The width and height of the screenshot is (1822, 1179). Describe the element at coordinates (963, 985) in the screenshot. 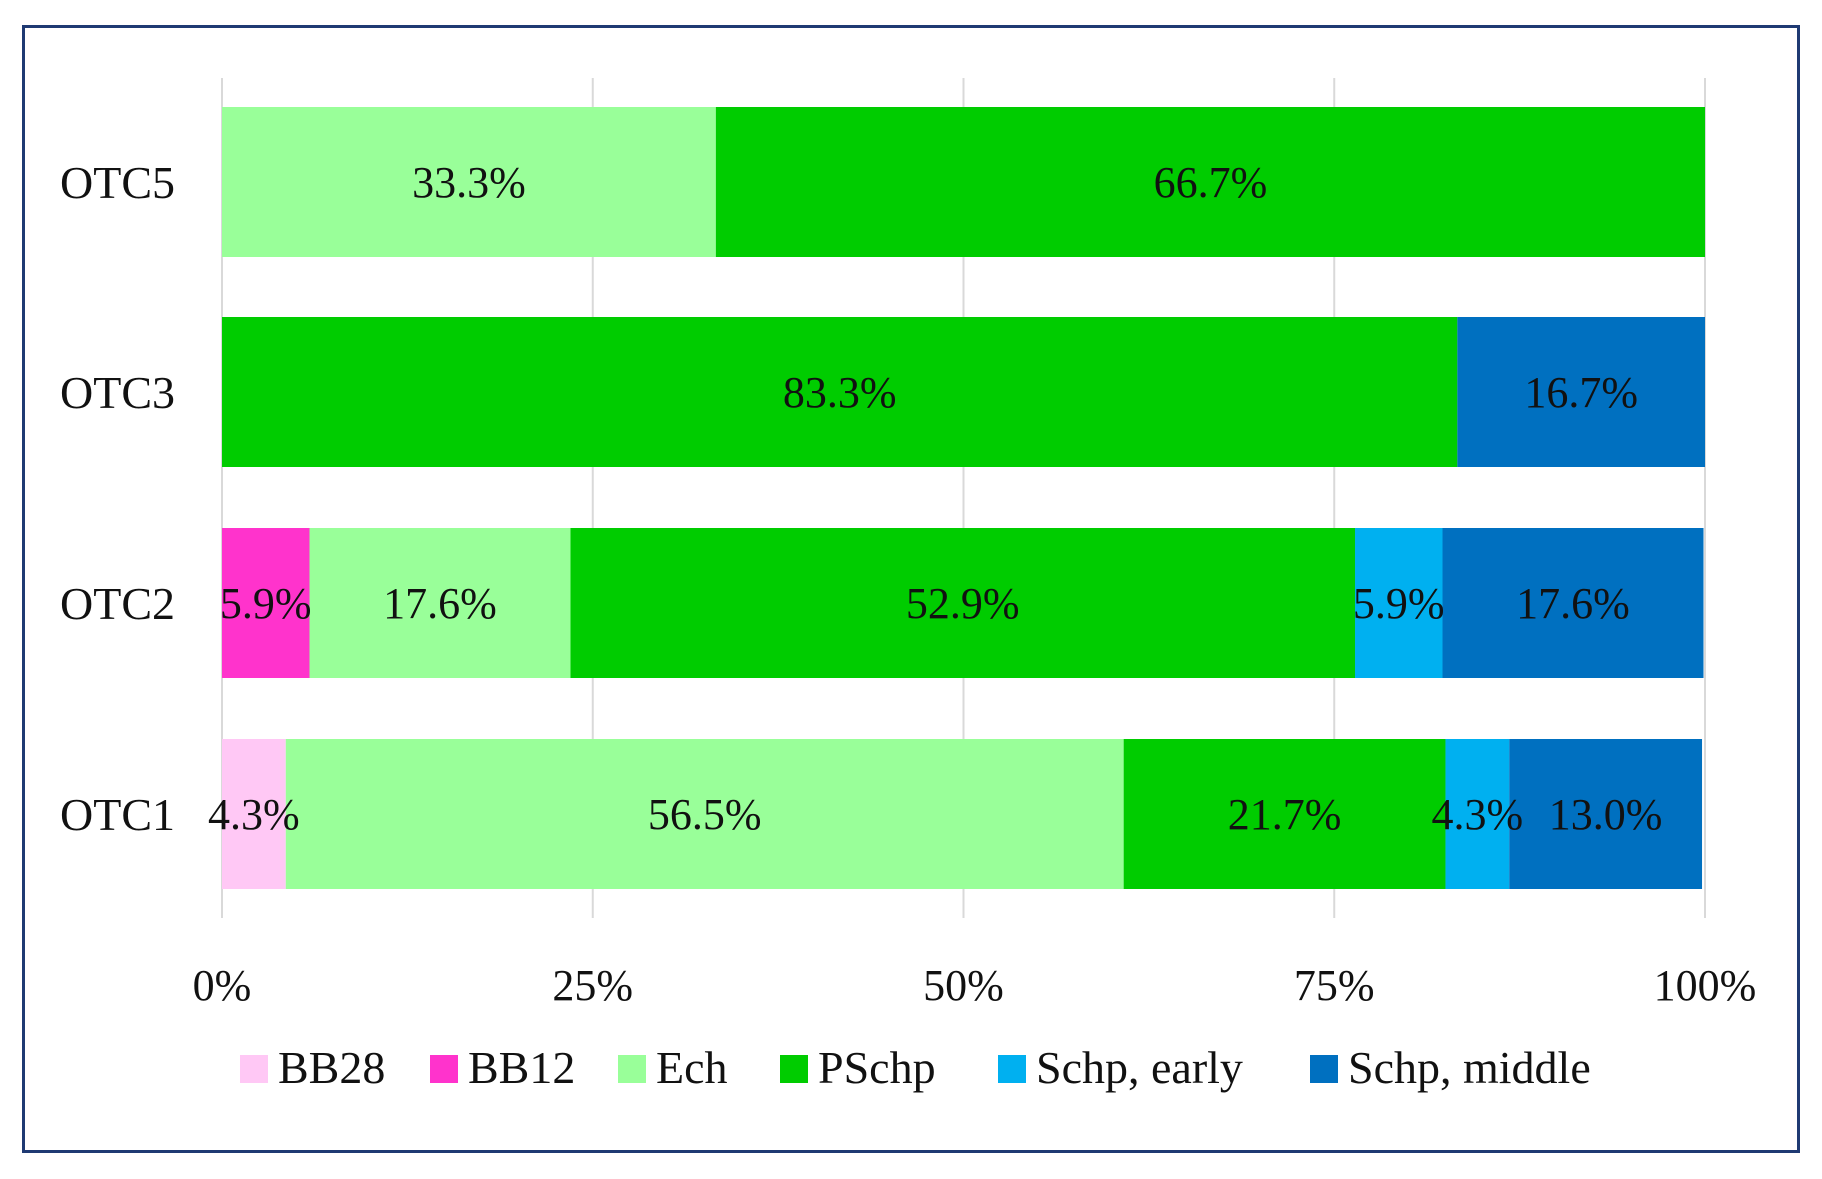

I see `x-tick-label: 50%` at that location.